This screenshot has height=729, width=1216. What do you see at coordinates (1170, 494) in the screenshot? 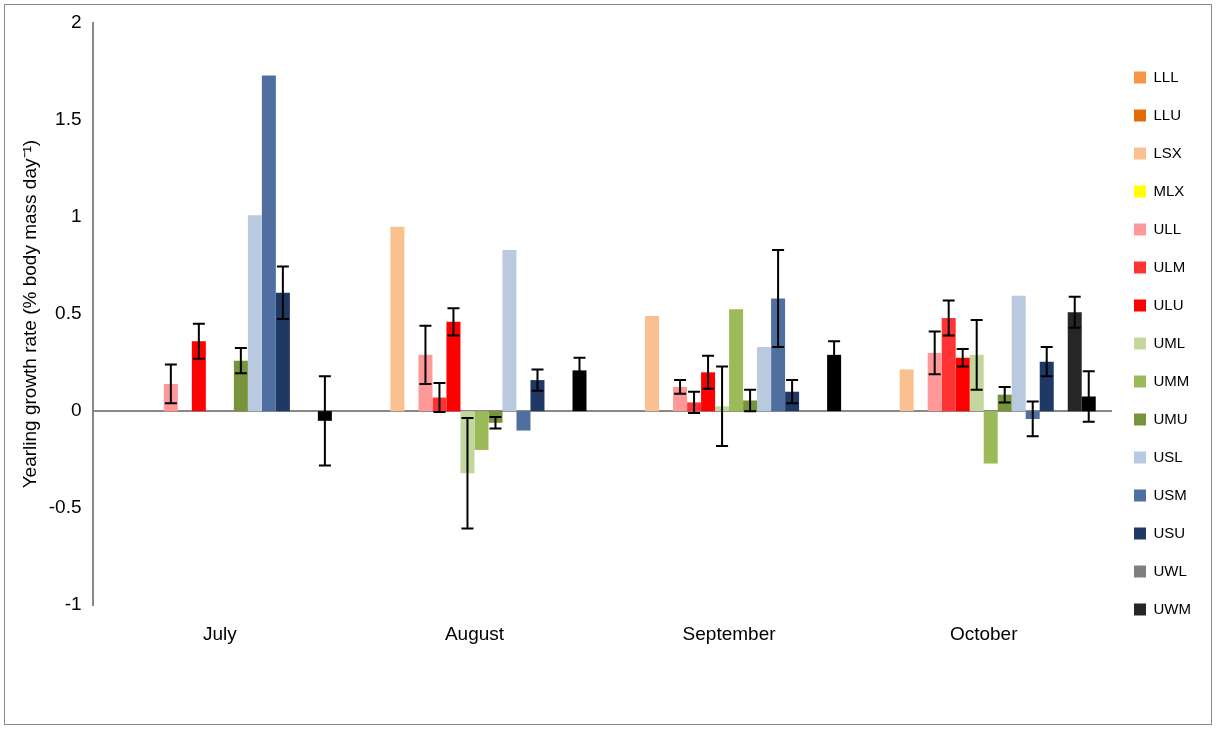
I see `legend-label: USM` at bounding box center [1170, 494].